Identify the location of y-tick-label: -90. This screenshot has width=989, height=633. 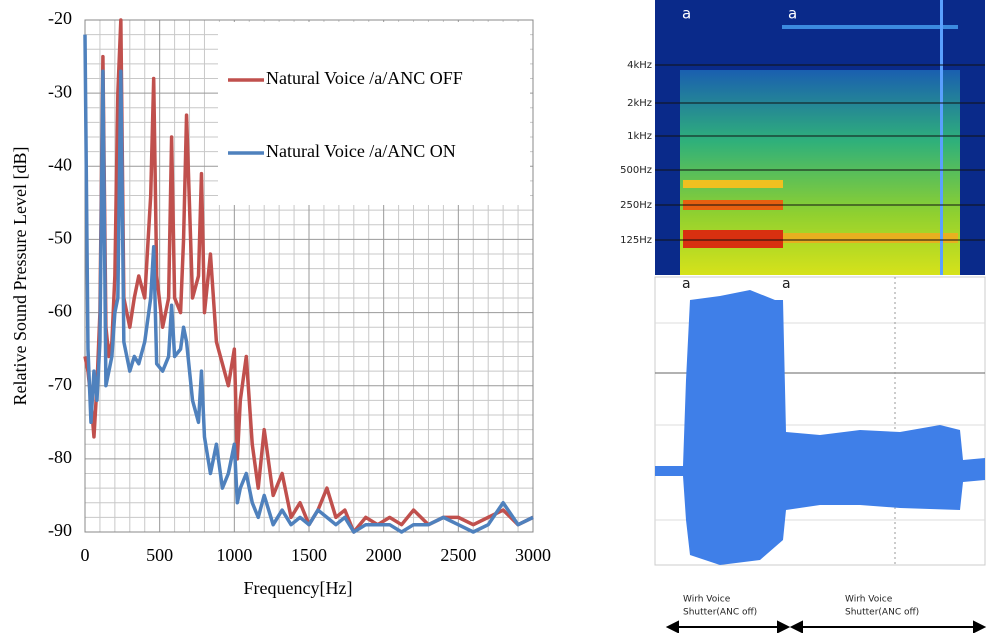
(60, 530).